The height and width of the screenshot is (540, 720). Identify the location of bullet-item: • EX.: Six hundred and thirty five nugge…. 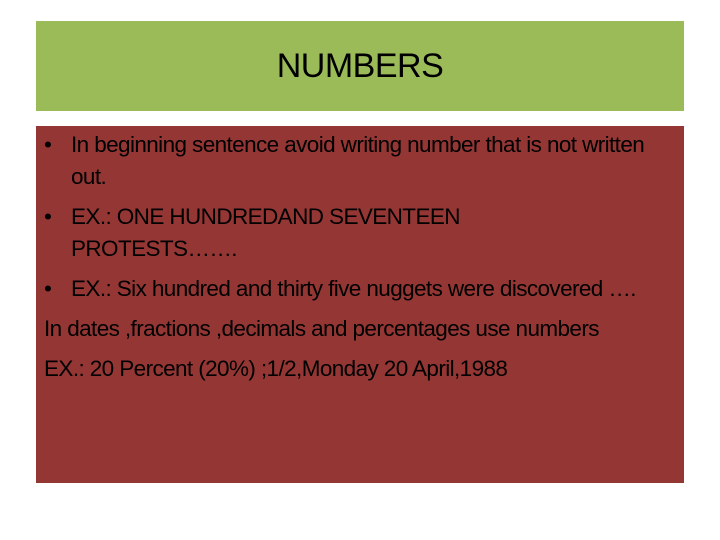
(360, 289).